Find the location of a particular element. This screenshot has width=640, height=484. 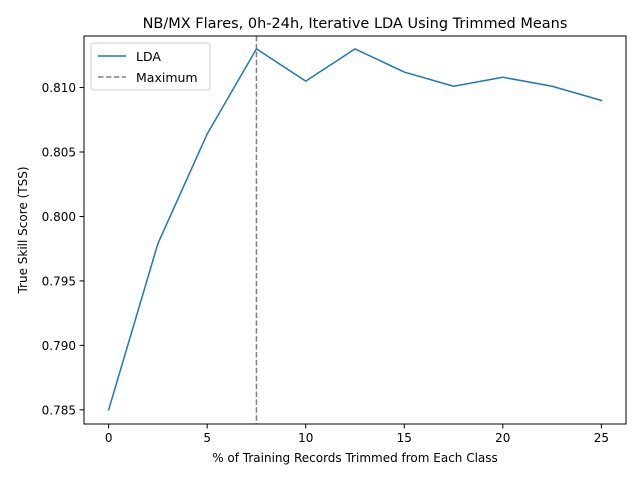

x-tick-label: 10 is located at coordinates (305, 438).